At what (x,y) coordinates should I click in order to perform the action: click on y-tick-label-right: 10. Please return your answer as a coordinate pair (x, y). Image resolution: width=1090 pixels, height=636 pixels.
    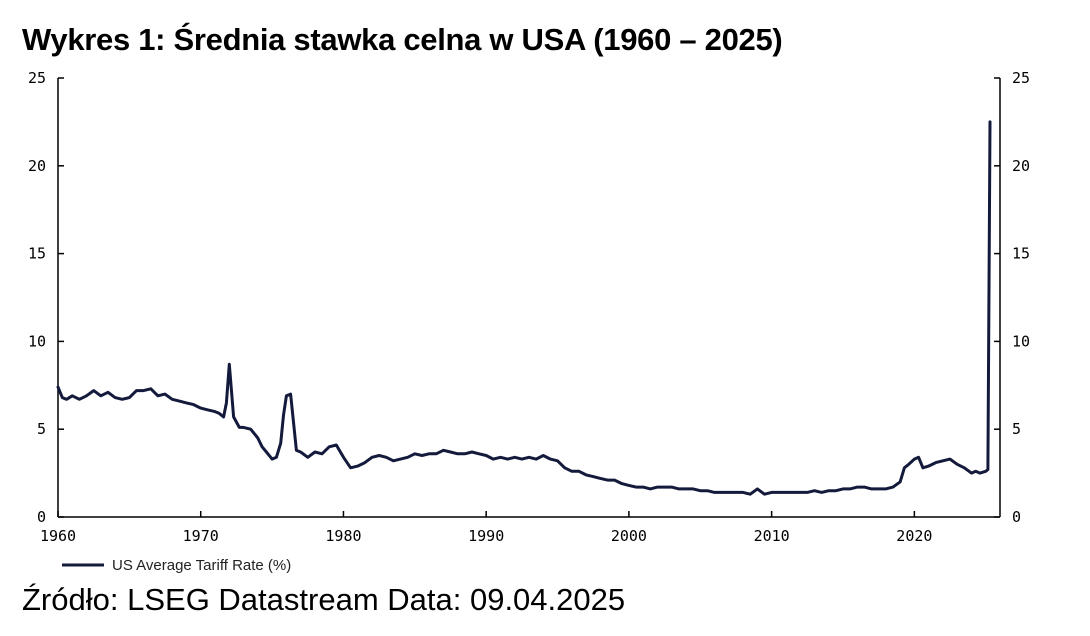
    Looking at the image, I should click on (1021, 341).